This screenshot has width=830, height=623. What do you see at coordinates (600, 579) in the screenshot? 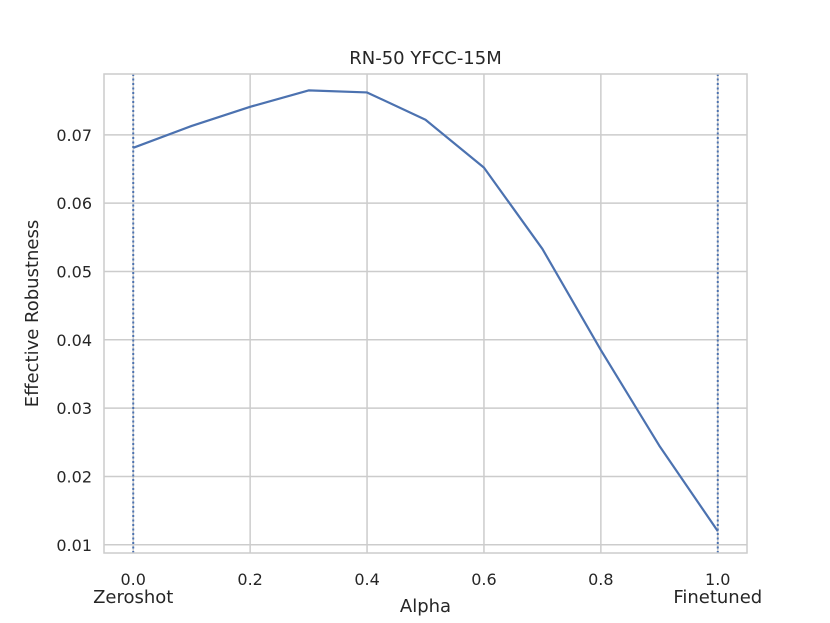
I see `x-tick-label: 0.8` at bounding box center [600, 579].